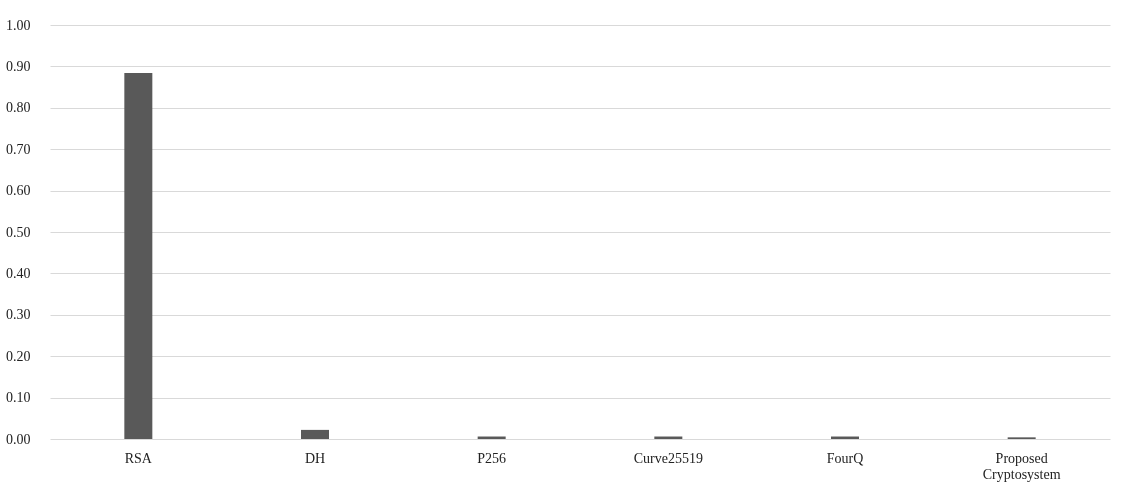 Image resolution: width=1129 pixels, height=488 pixels. Describe the element at coordinates (18, 273) in the screenshot. I see `y-tick-label: 0.40` at that location.